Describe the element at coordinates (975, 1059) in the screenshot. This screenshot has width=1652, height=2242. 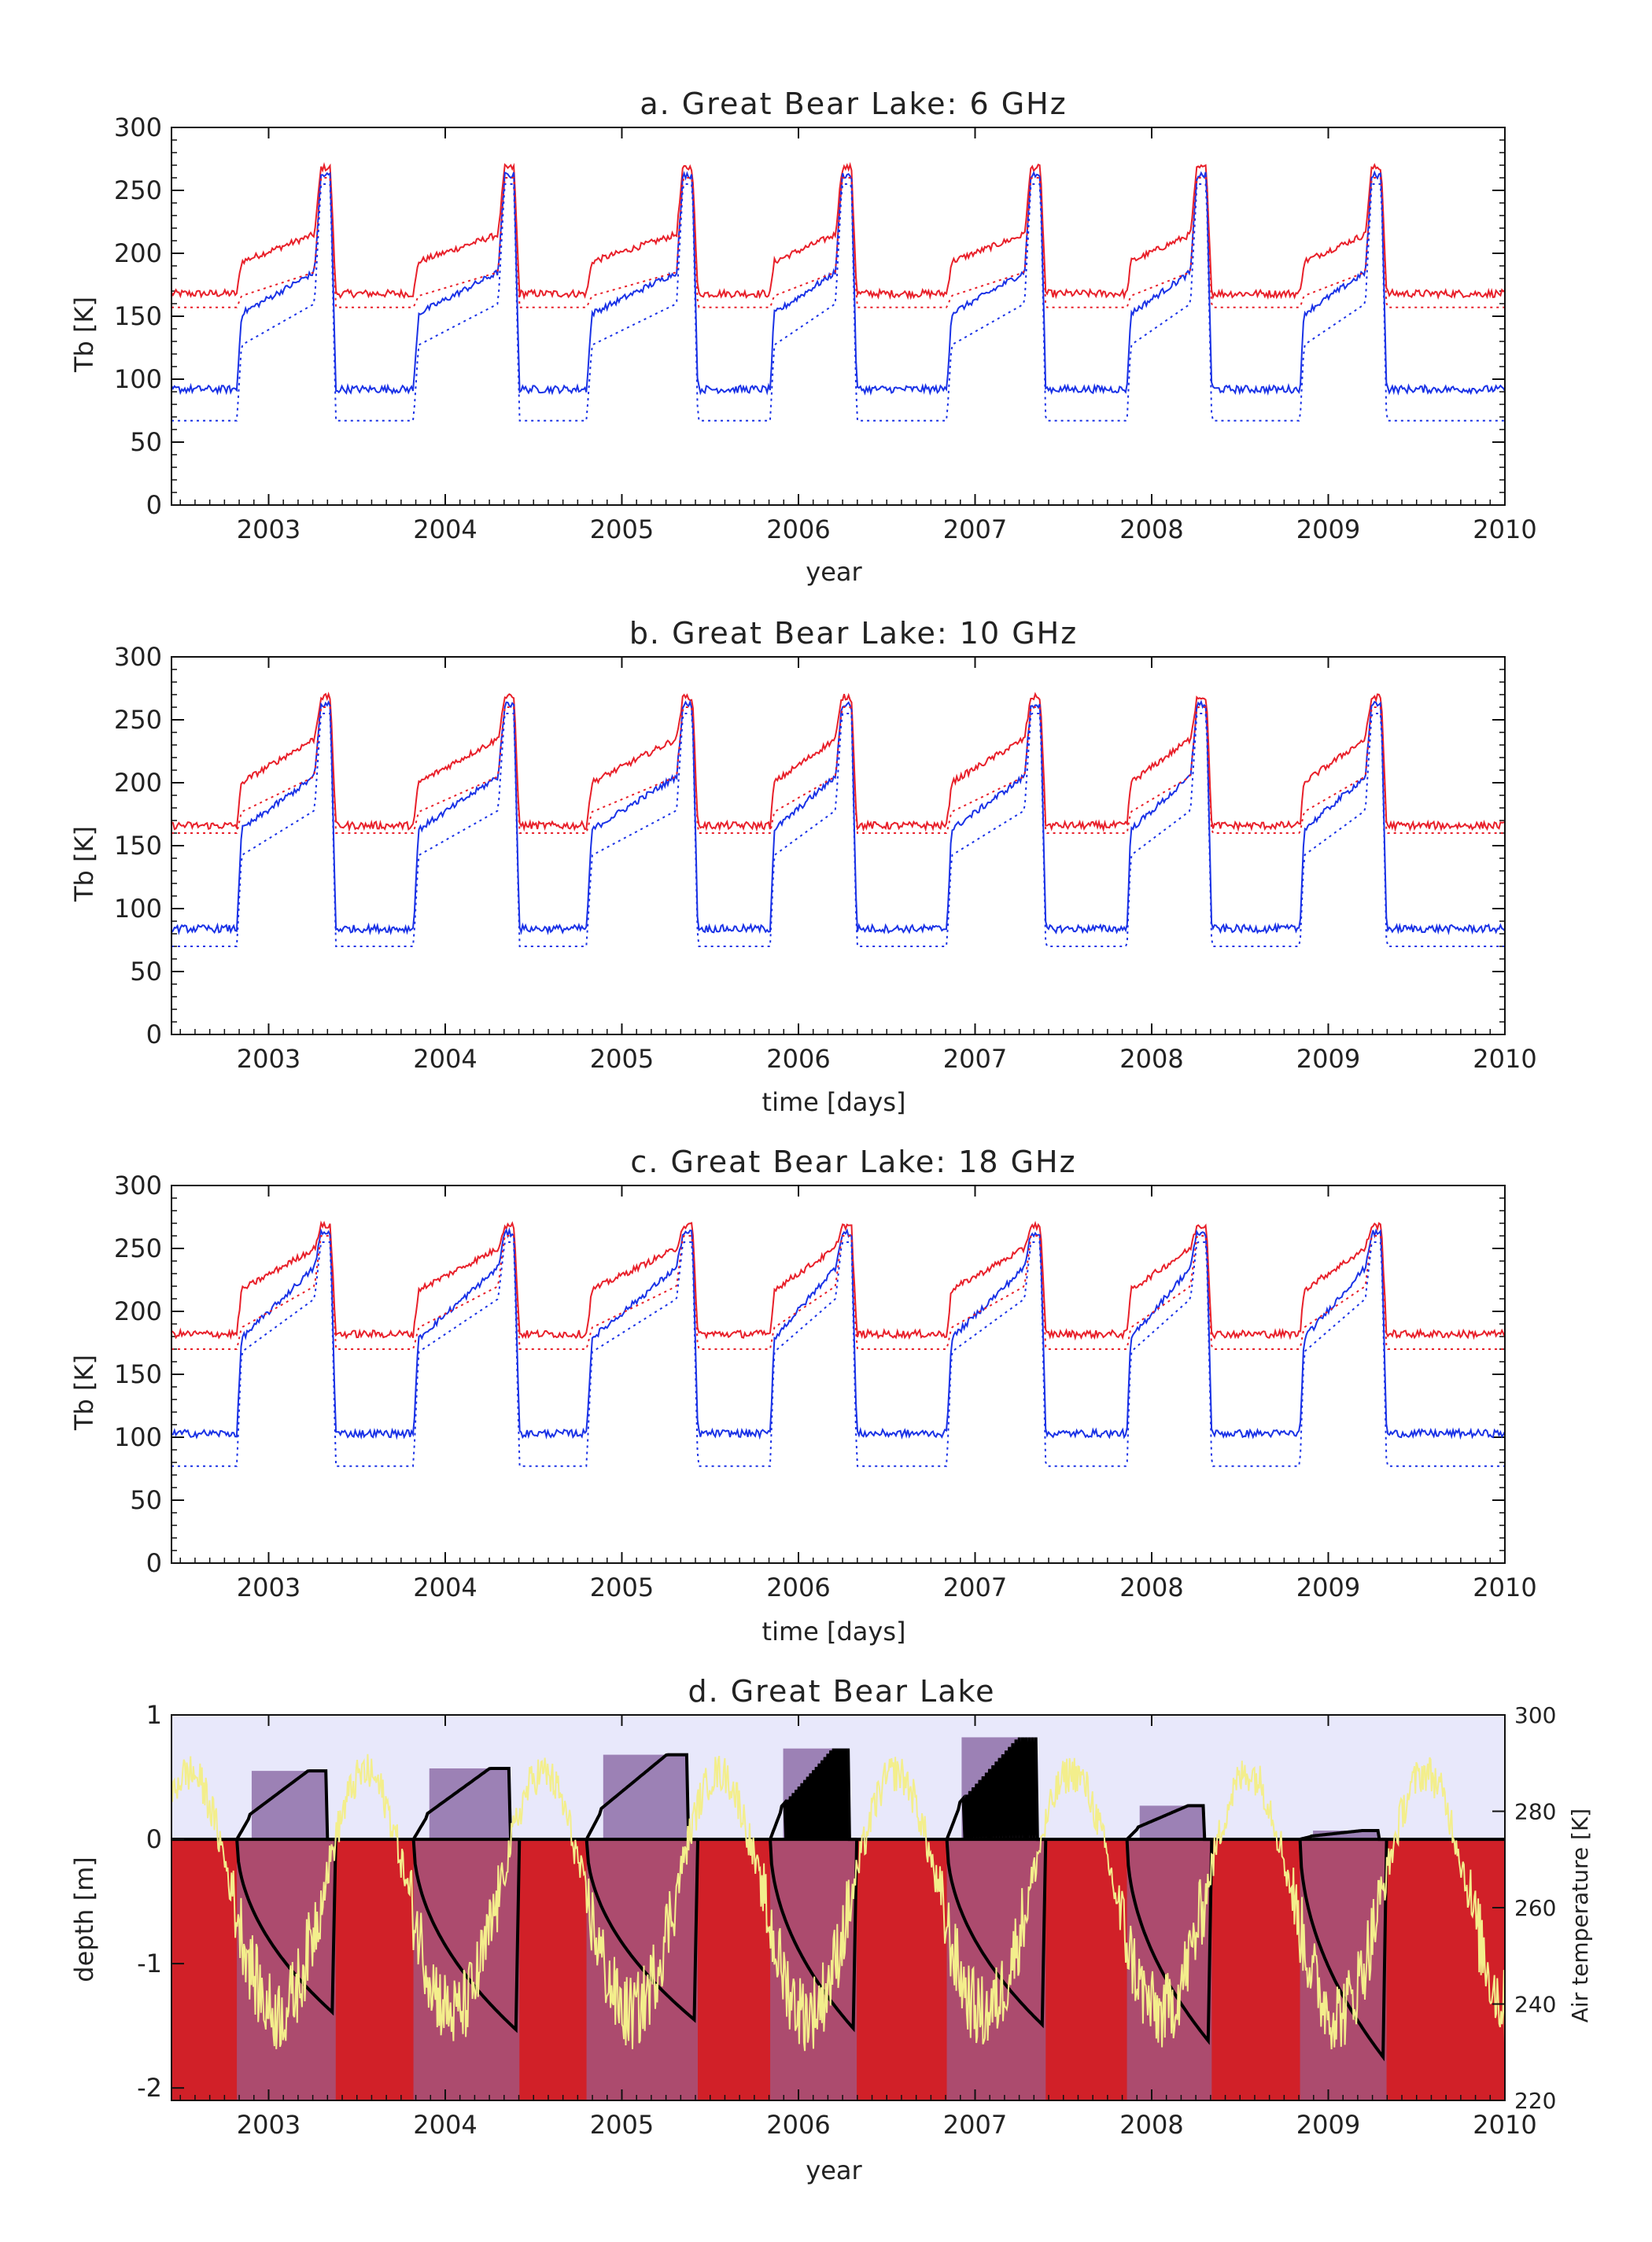
I see `panel-1-x-tick-label: 2007` at that location.